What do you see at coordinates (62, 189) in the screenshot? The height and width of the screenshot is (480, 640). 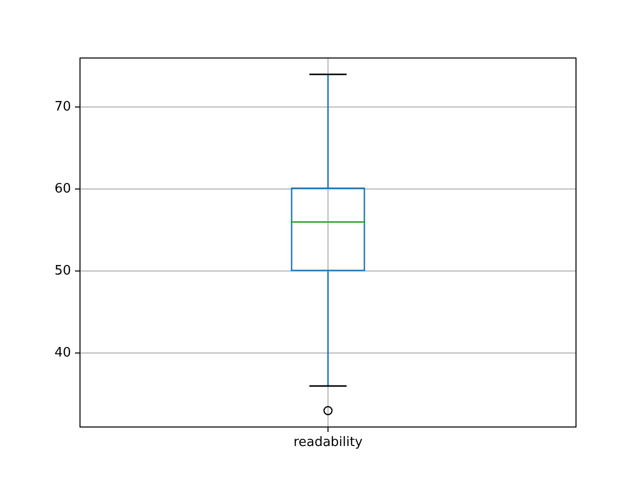 I see `y-tick-label: 60` at bounding box center [62, 189].